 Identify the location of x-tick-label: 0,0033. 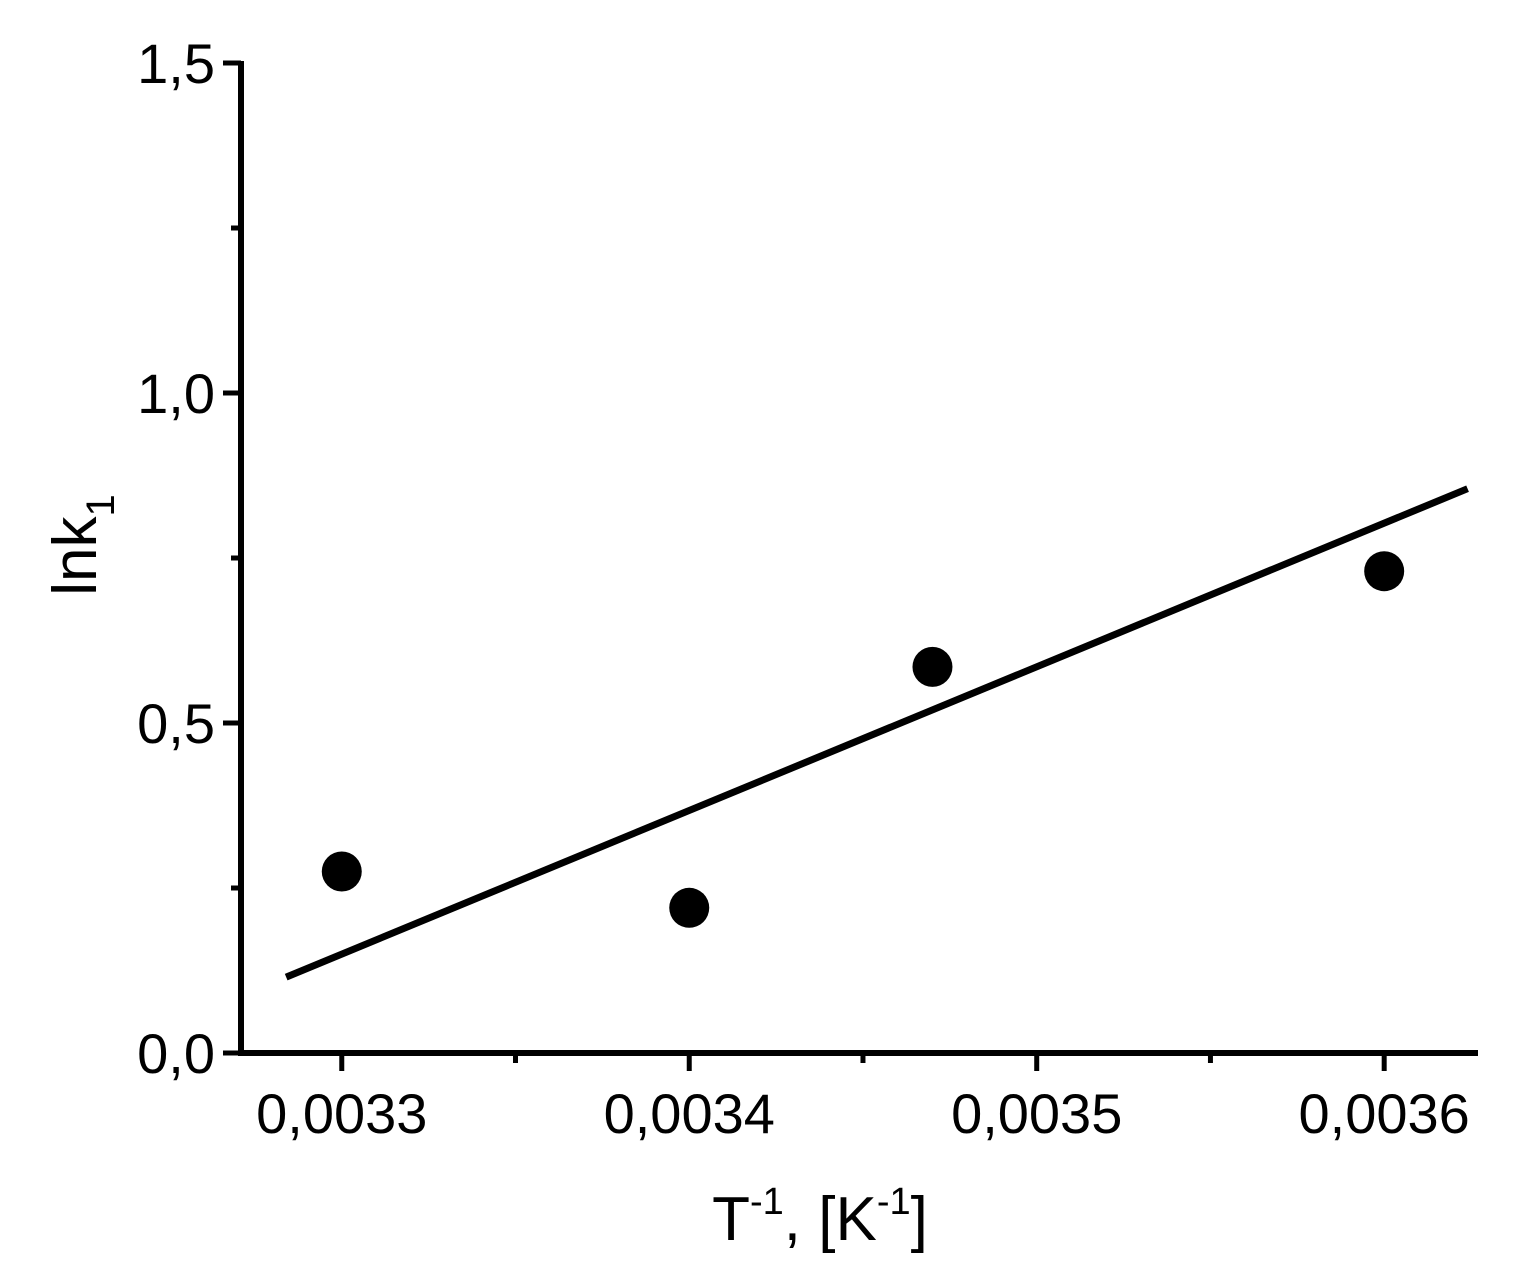
(341, 1113).